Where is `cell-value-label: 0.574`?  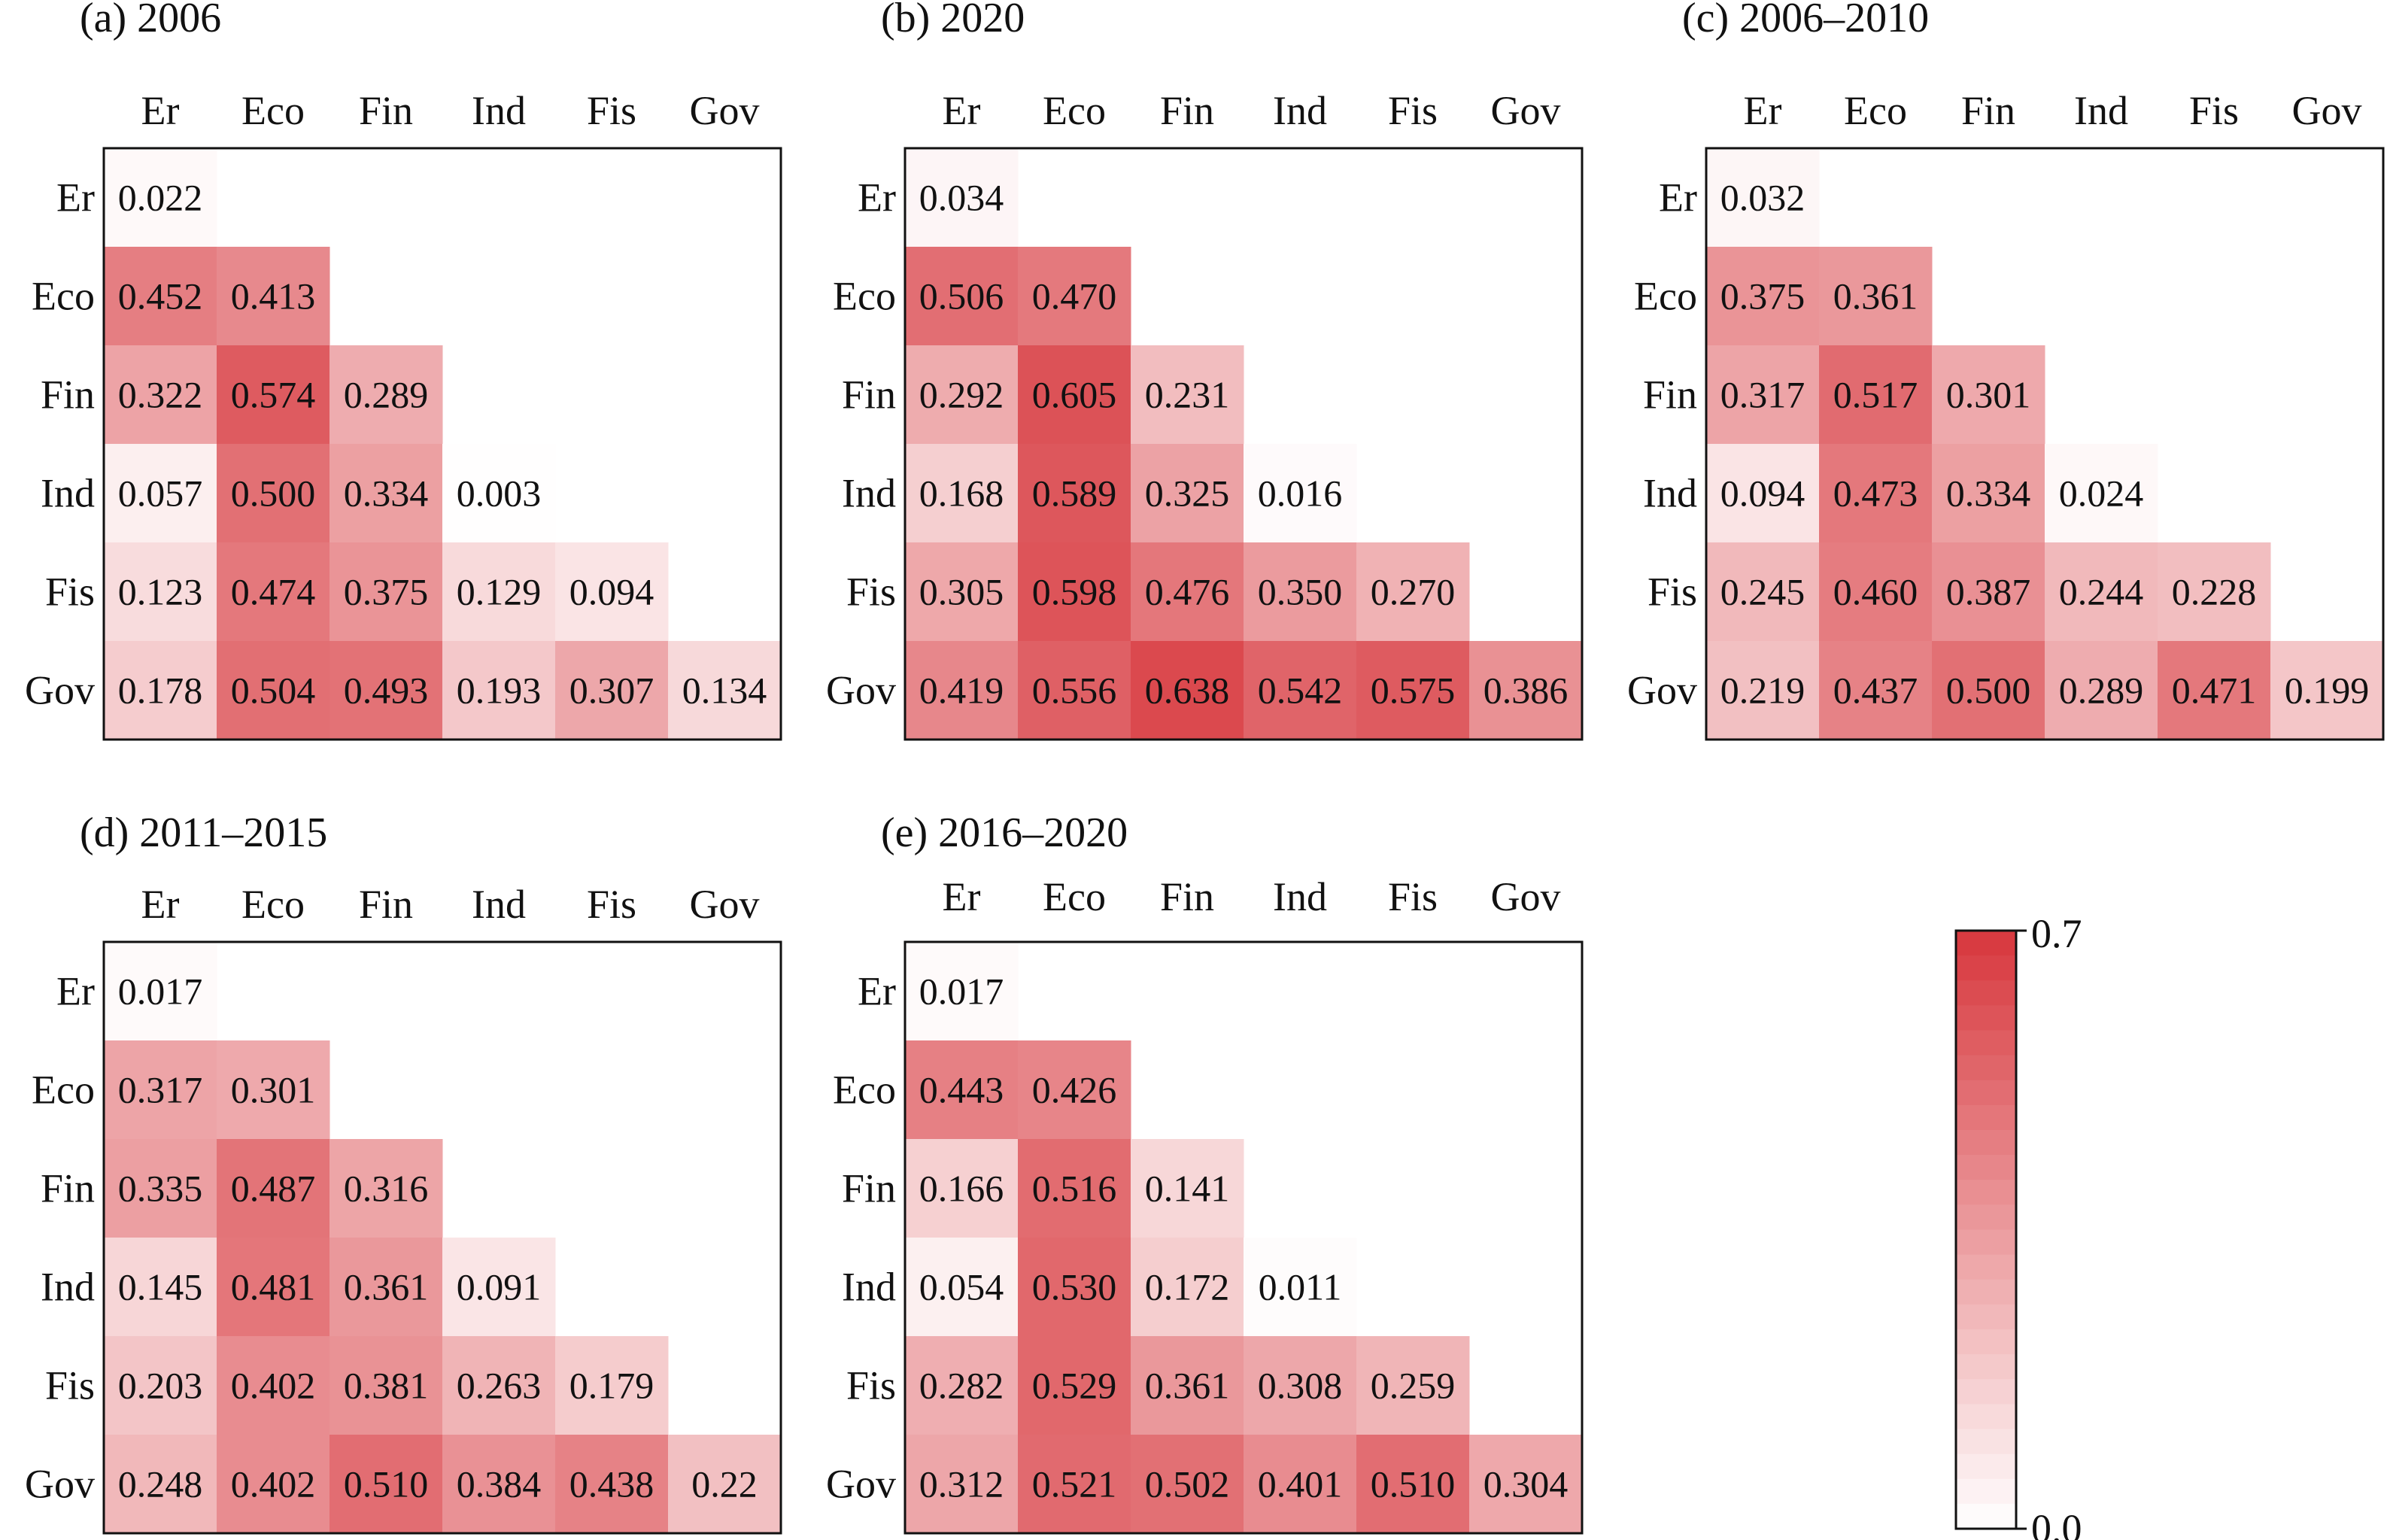
cell-value-label: 0.574 is located at coordinates (273, 395).